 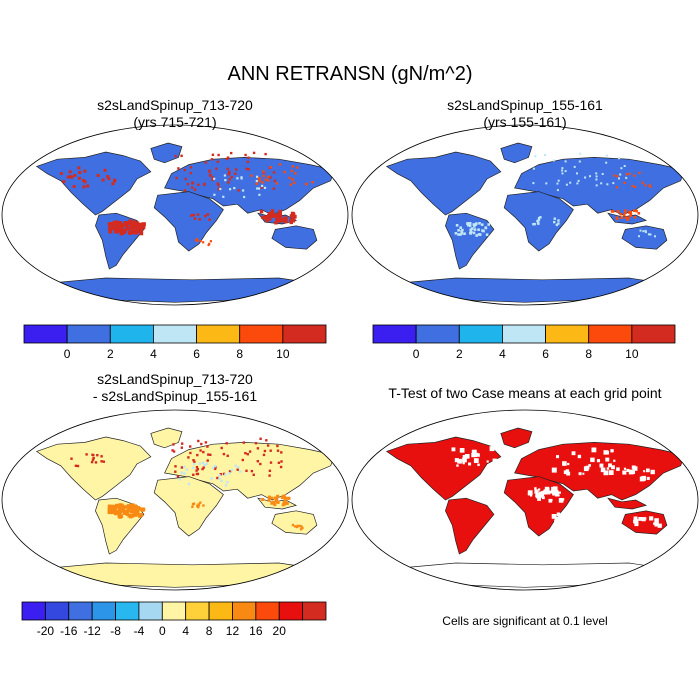 What do you see at coordinates (69, 631) in the screenshot?
I see `colorbar-diff-label: -16` at bounding box center [69, 631].